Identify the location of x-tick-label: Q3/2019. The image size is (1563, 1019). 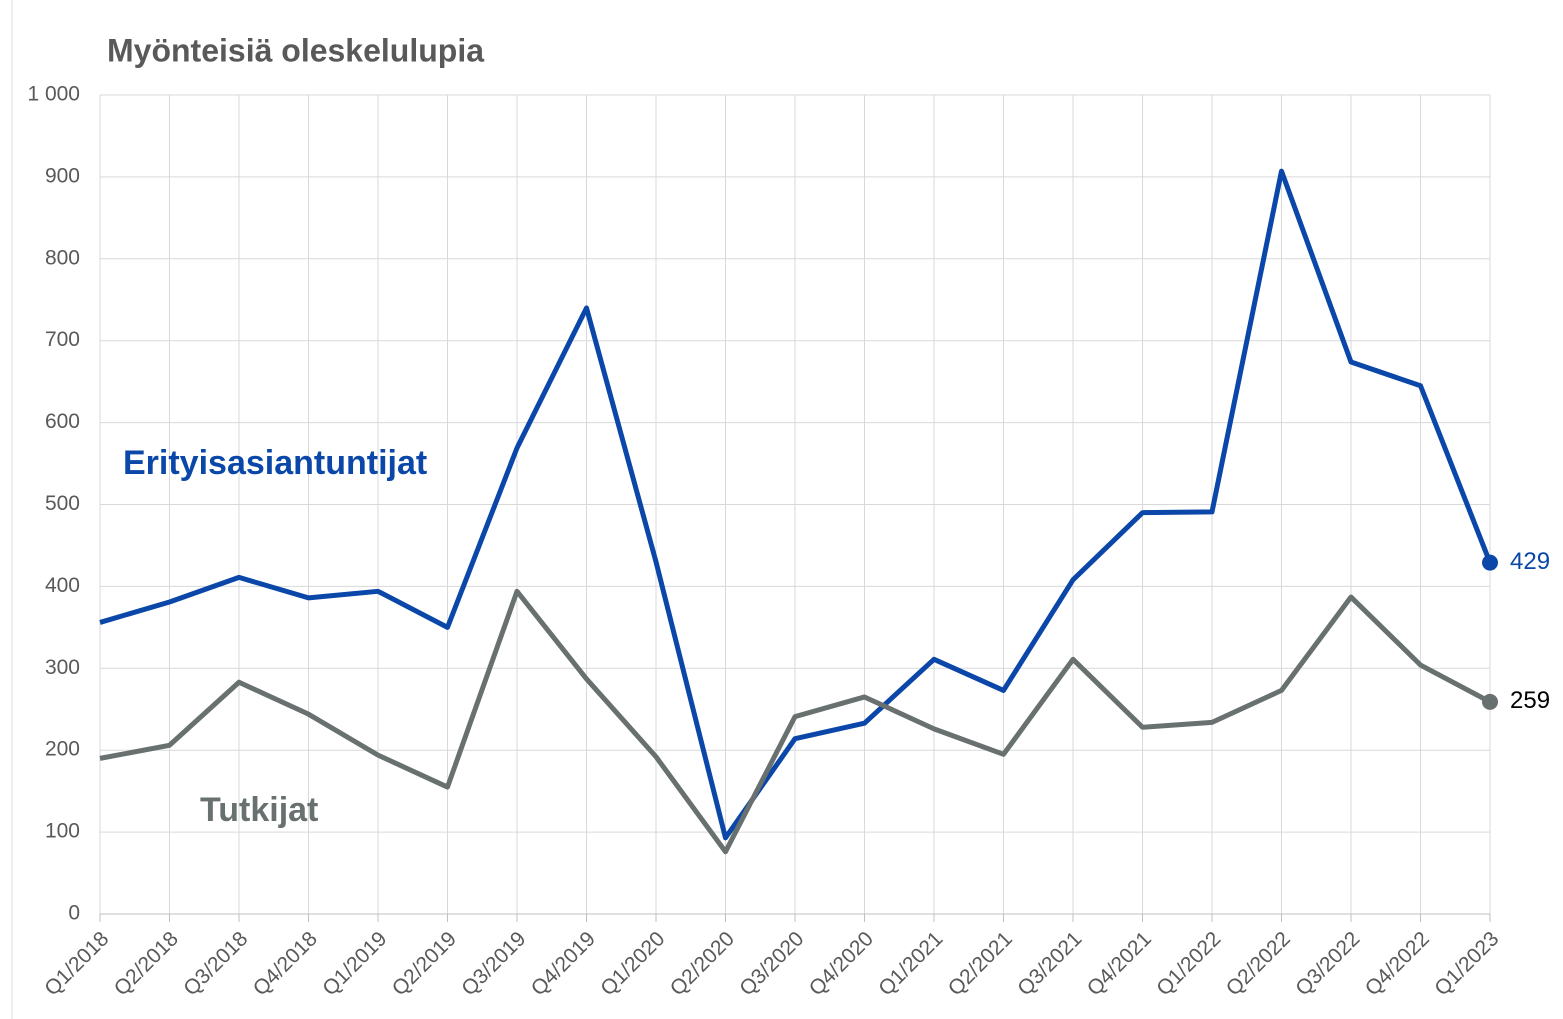
(493, 963).